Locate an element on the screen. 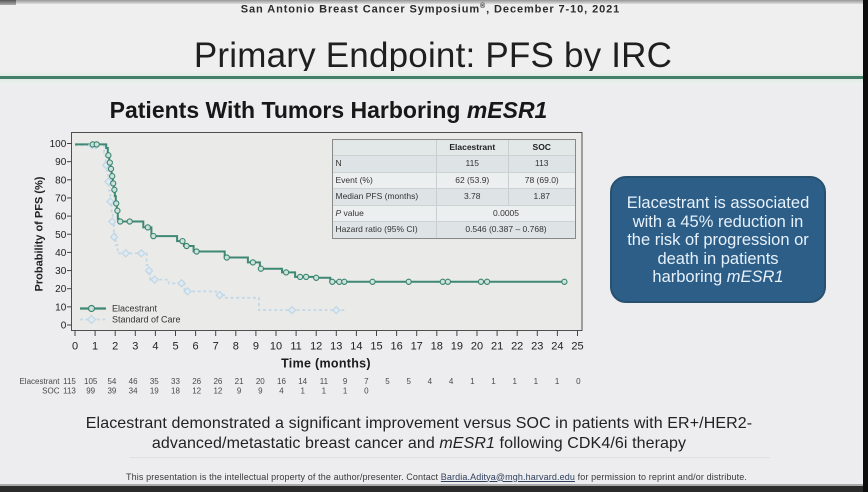  svg-text: 99 is located at coordinates (90, 391).